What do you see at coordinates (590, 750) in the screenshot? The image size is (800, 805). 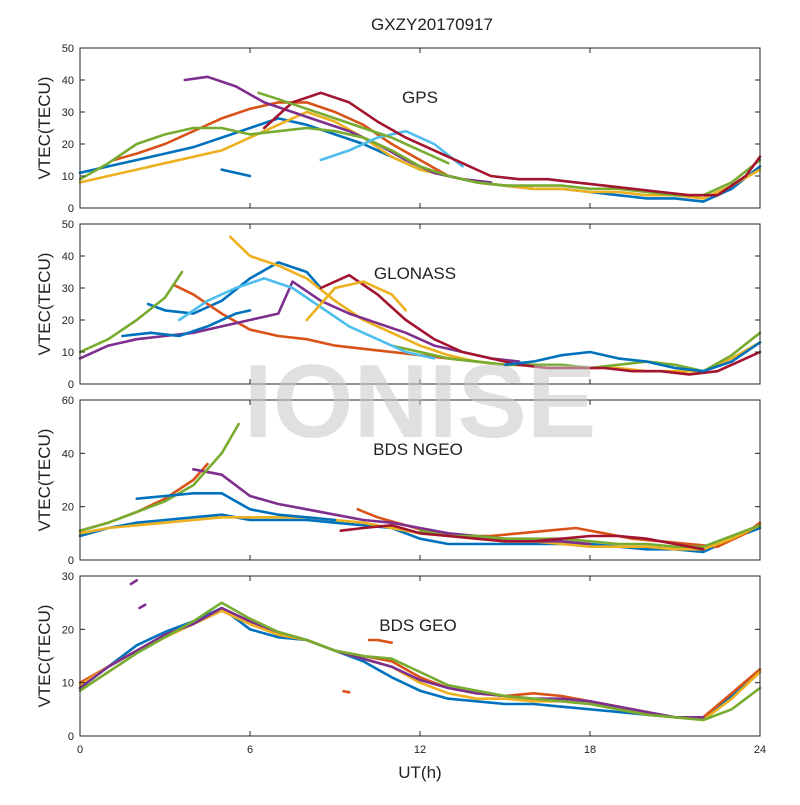 I see `x-tick-label: 18` at bounding box center [590, 750].